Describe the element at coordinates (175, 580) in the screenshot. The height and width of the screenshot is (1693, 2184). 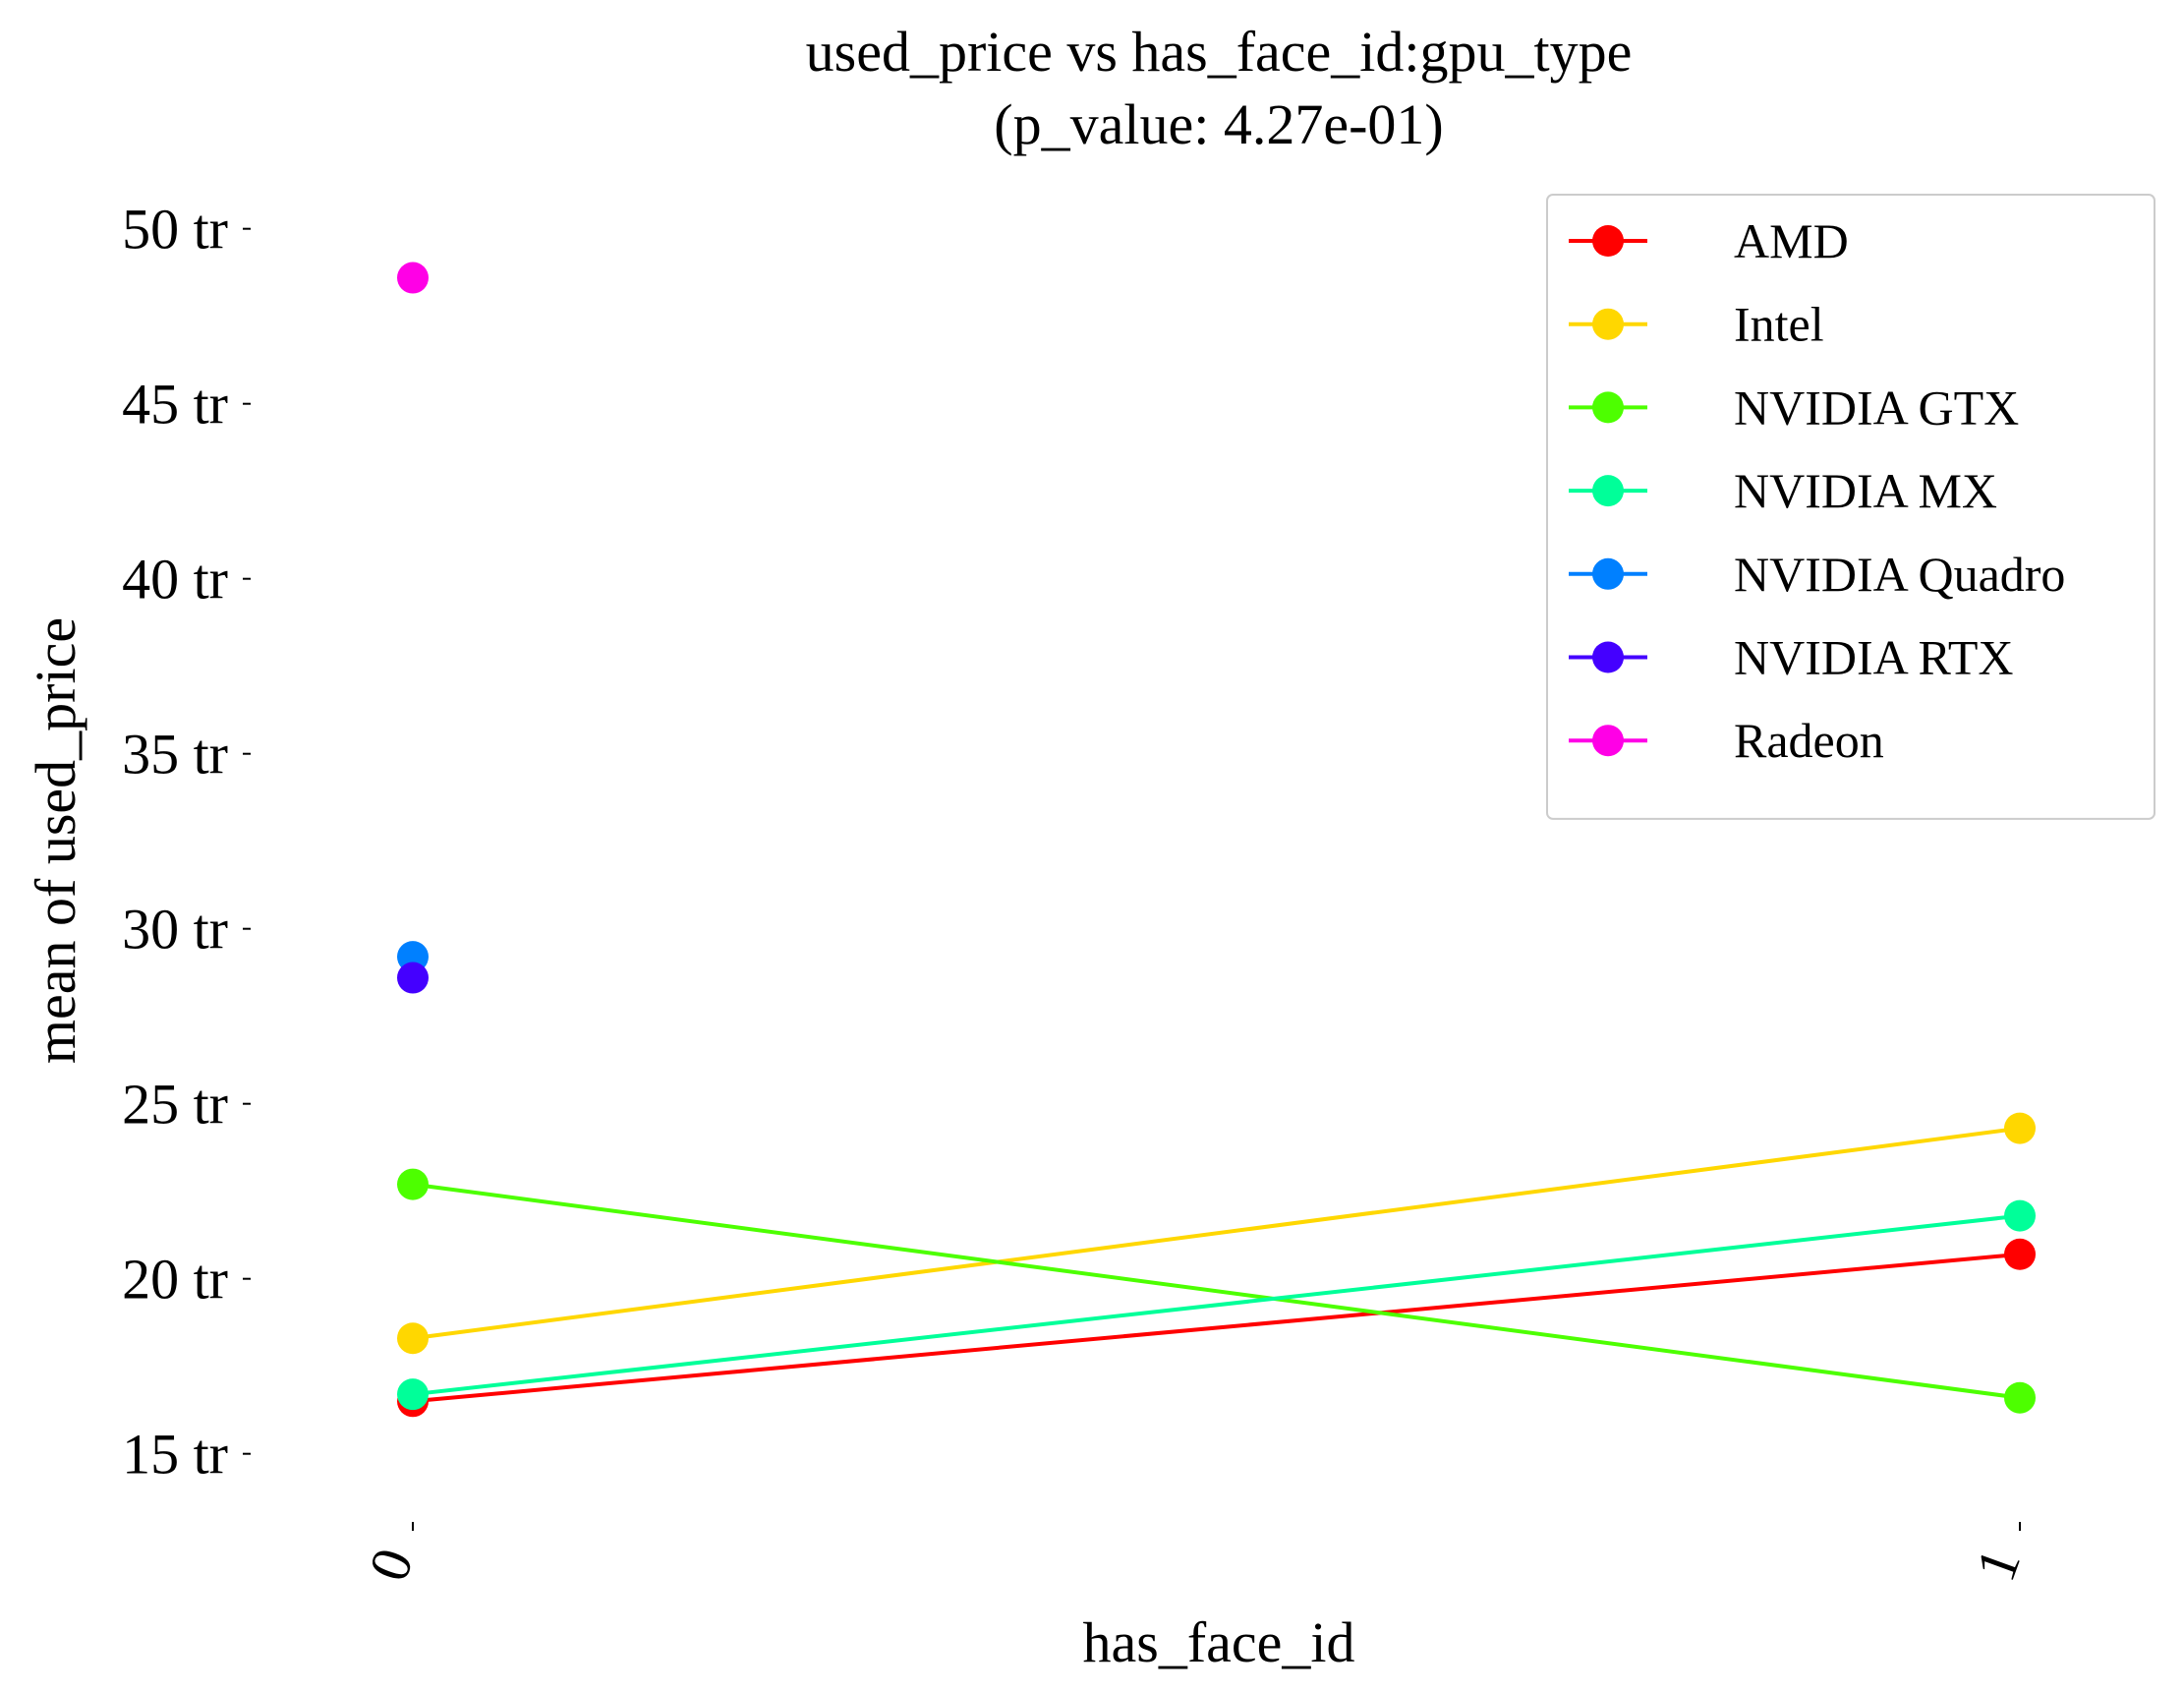
I see `y-tick-label: 40 tr` at that location.